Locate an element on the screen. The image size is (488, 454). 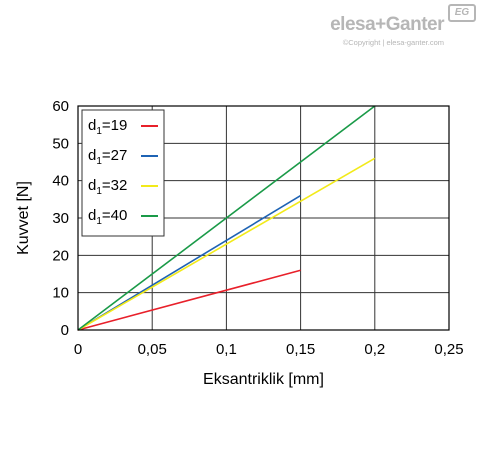
x-tick-label: 0,05 is located at coordinates (152, 349).